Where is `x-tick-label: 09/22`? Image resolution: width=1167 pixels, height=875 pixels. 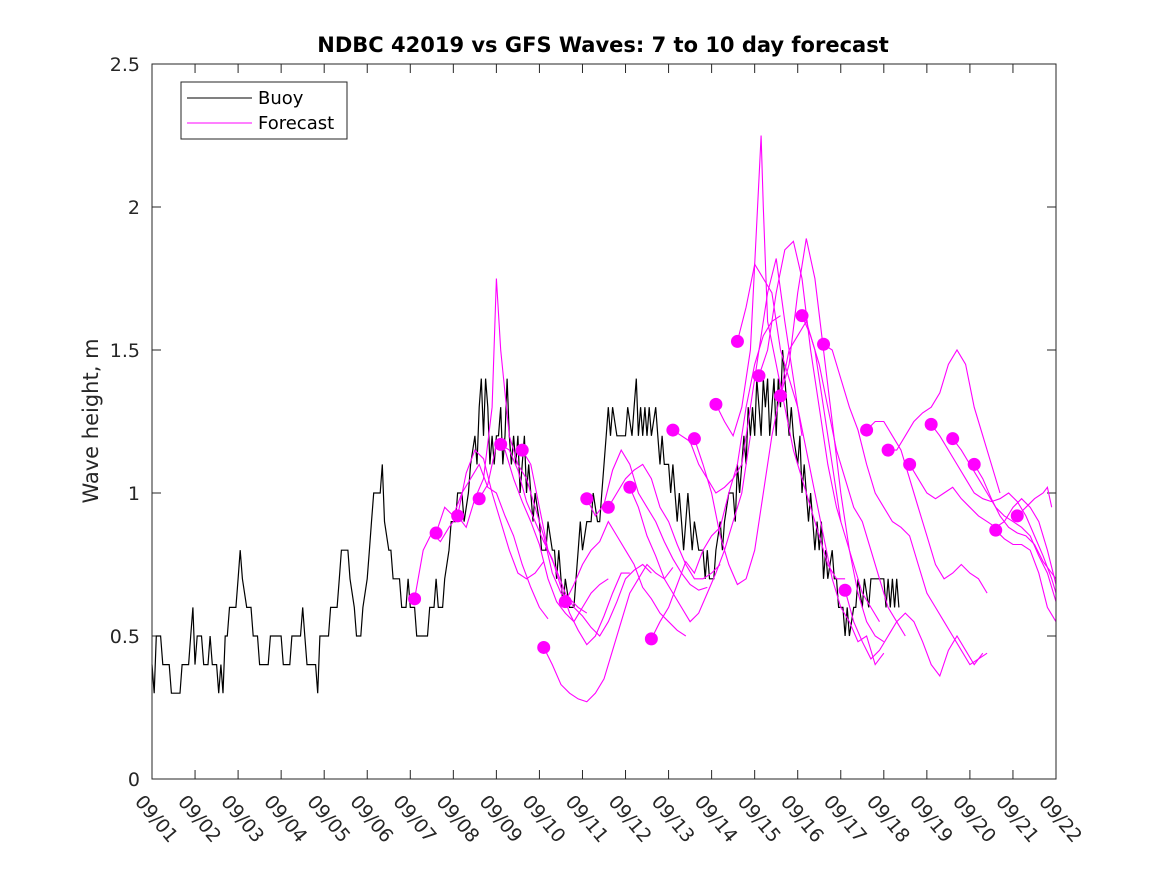
x-tick-label: 09/22 is located at coordinates (1060, 819).